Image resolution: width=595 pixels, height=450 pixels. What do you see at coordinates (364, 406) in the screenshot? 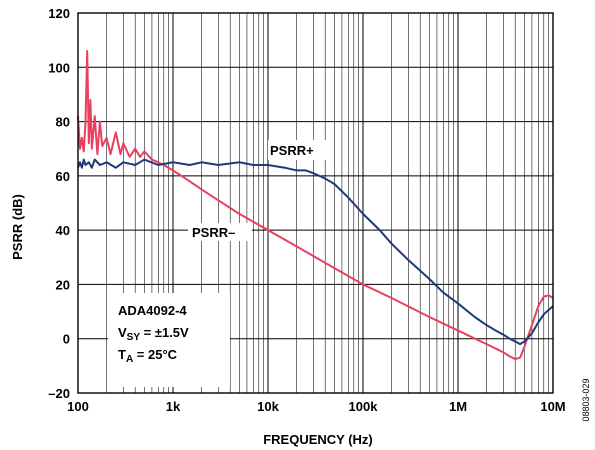
I see `x-tick-label: 100k` at bounding box center [364, 406].